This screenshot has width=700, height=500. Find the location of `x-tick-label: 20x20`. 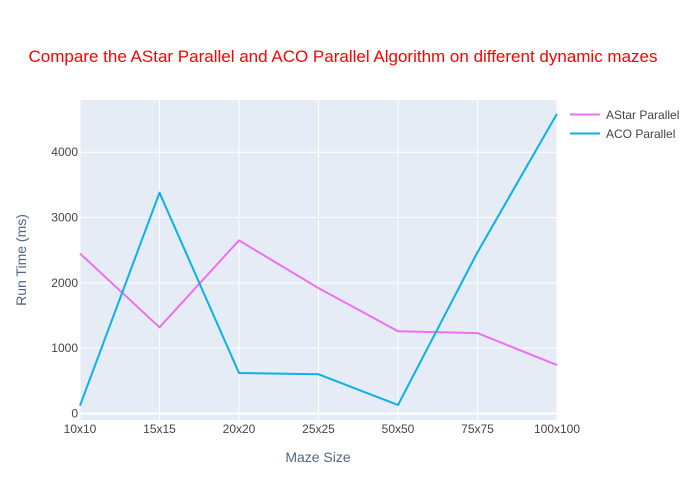

x-tick-label: 20x20 is located at coordinates (239, 429).